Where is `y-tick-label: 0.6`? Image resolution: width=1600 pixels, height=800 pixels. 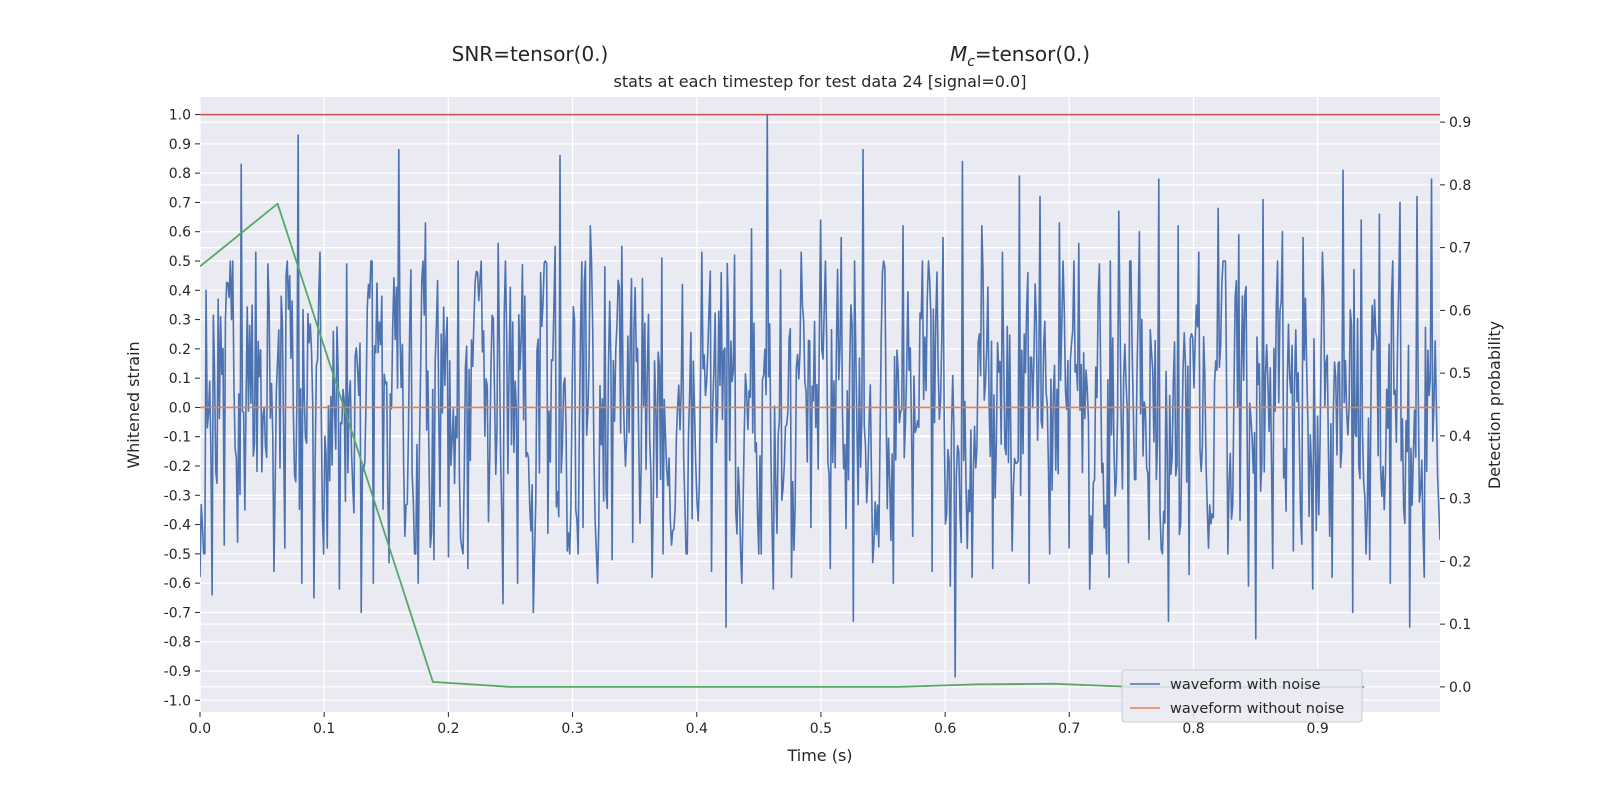 y-tick-label: 0.6 is located at coordinates (180, 233).